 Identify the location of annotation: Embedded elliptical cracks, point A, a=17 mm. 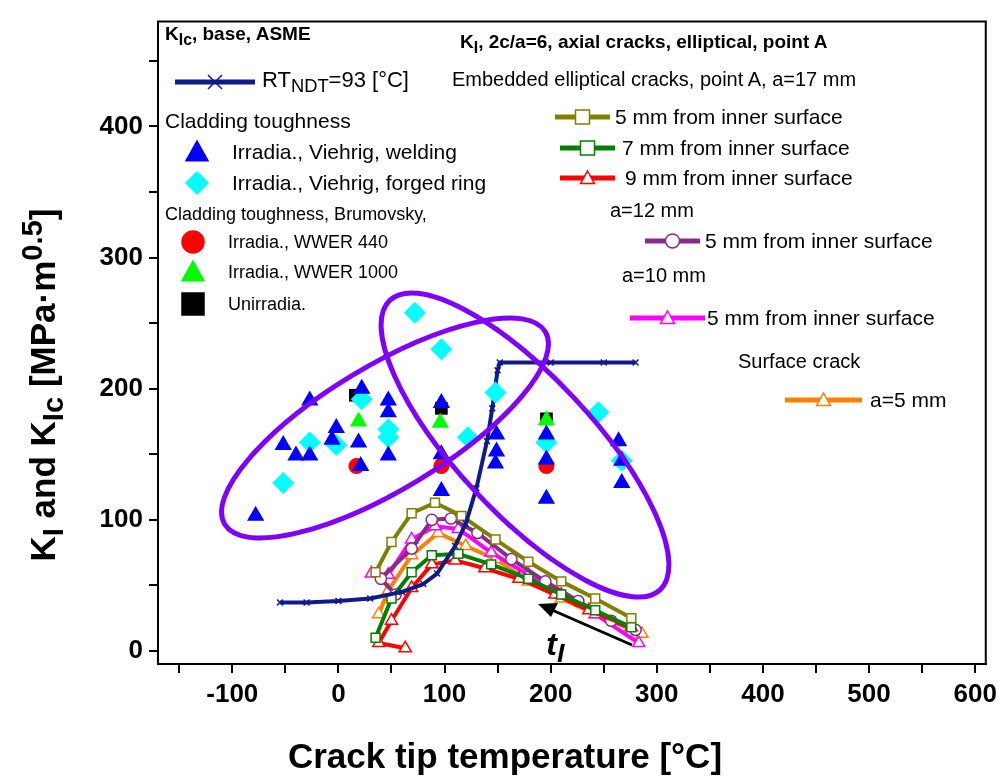
(654, 79).